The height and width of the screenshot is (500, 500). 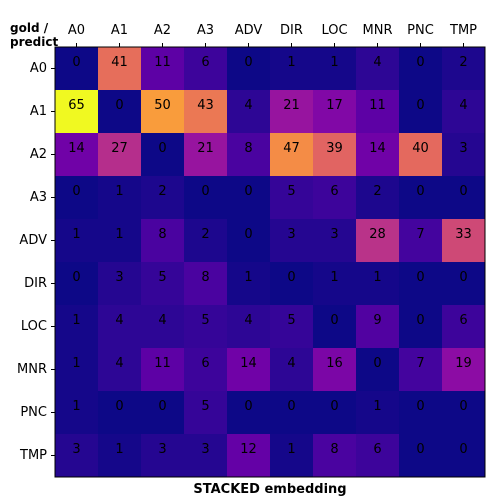 What do you see at coordinates (291, 30) in the screenshot?
I see `x-tick-label: DIR` at bounding box center [291, 30].